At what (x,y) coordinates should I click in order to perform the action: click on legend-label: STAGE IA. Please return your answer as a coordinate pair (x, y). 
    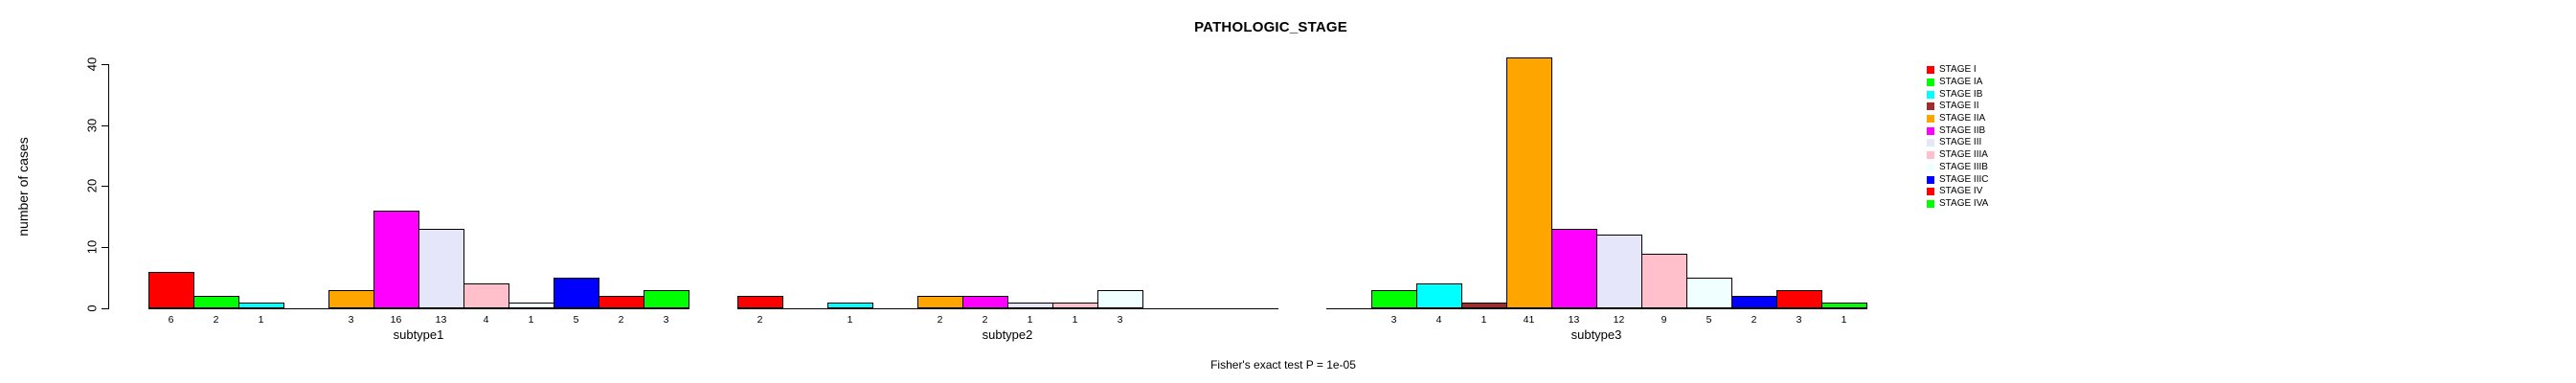
    Looking at the image, I should click on (1961, 83).